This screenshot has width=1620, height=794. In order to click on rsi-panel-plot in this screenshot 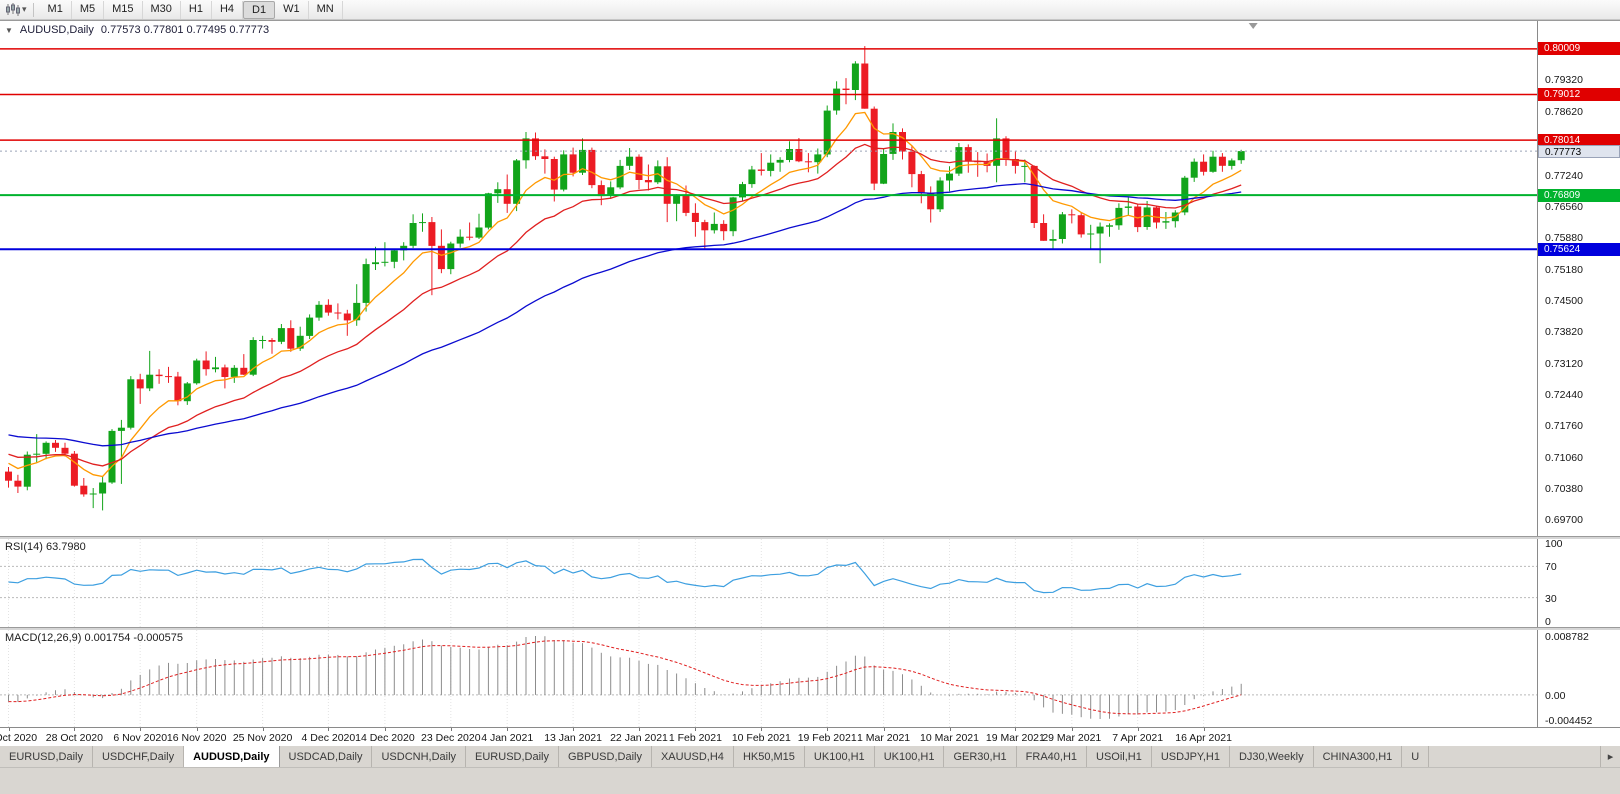, I will do `click(768, 583)`.